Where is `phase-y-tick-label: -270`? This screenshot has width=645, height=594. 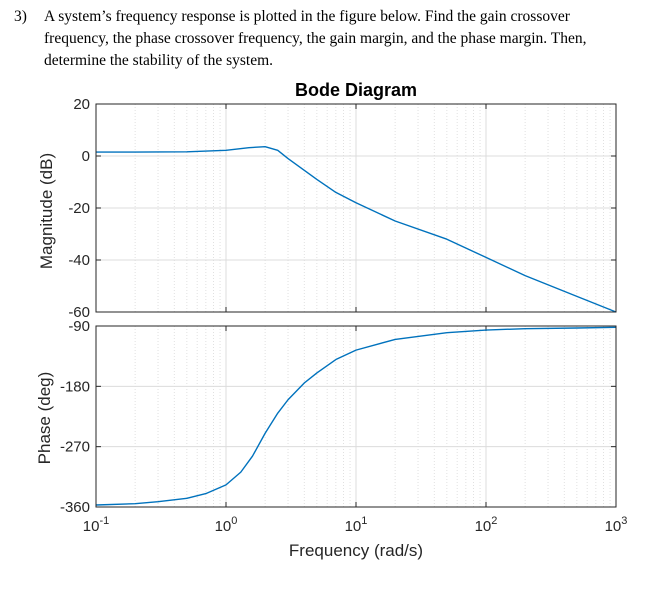 phase-y-tick-label: -270 is located at coordinates (75, 447).